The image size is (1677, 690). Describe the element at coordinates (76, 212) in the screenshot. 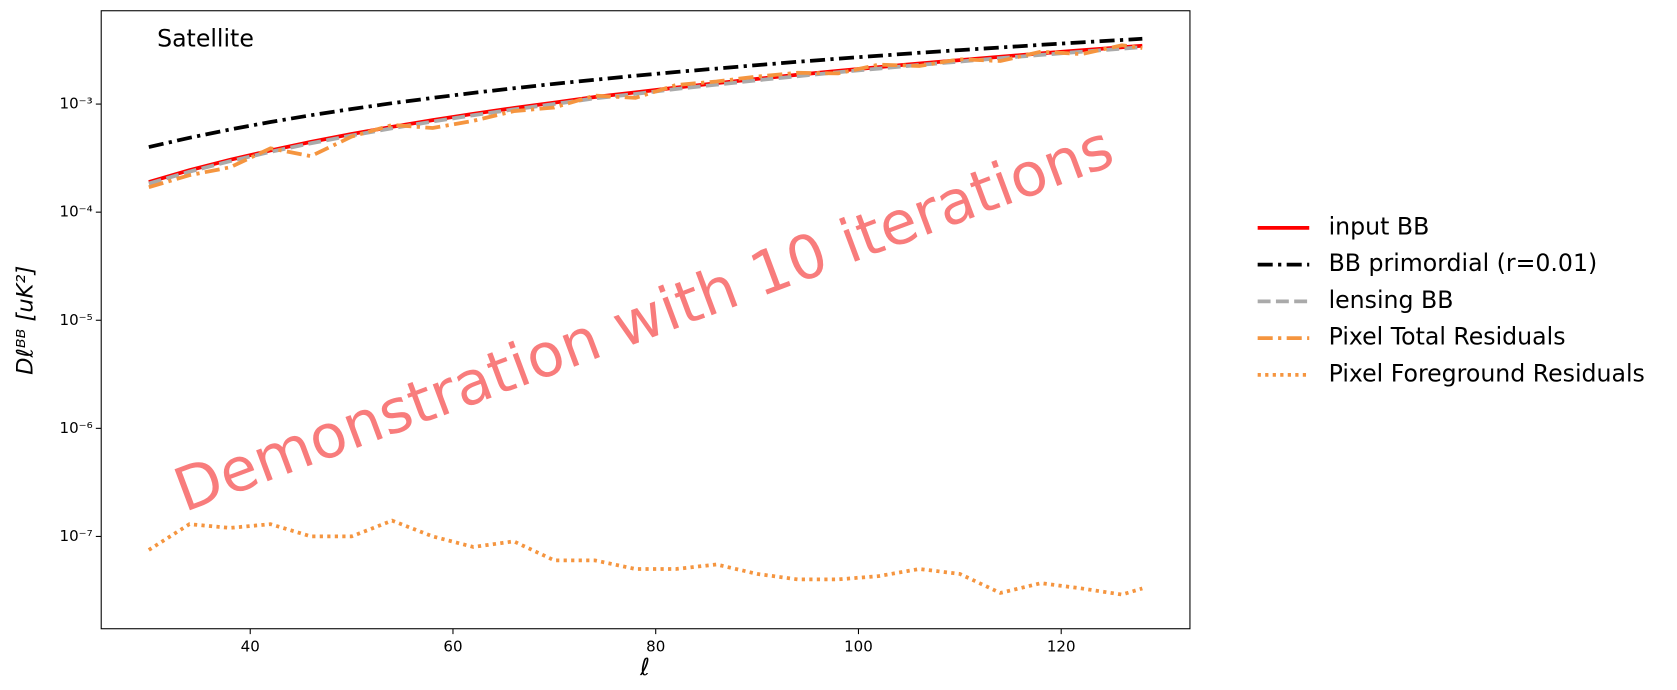

I see `y-tick-label: 10⁻⁴` at that location.